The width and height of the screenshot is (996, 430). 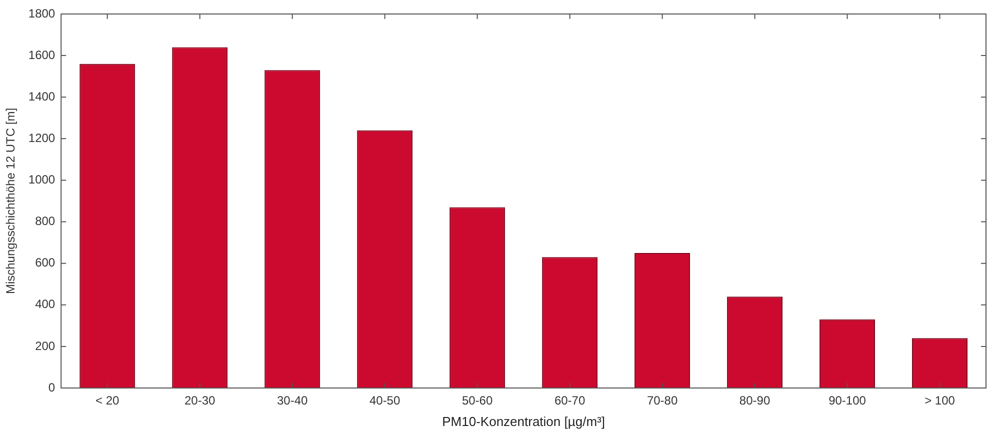 I want to click on x-tick-label: < 20, so click(x=107, y=401).